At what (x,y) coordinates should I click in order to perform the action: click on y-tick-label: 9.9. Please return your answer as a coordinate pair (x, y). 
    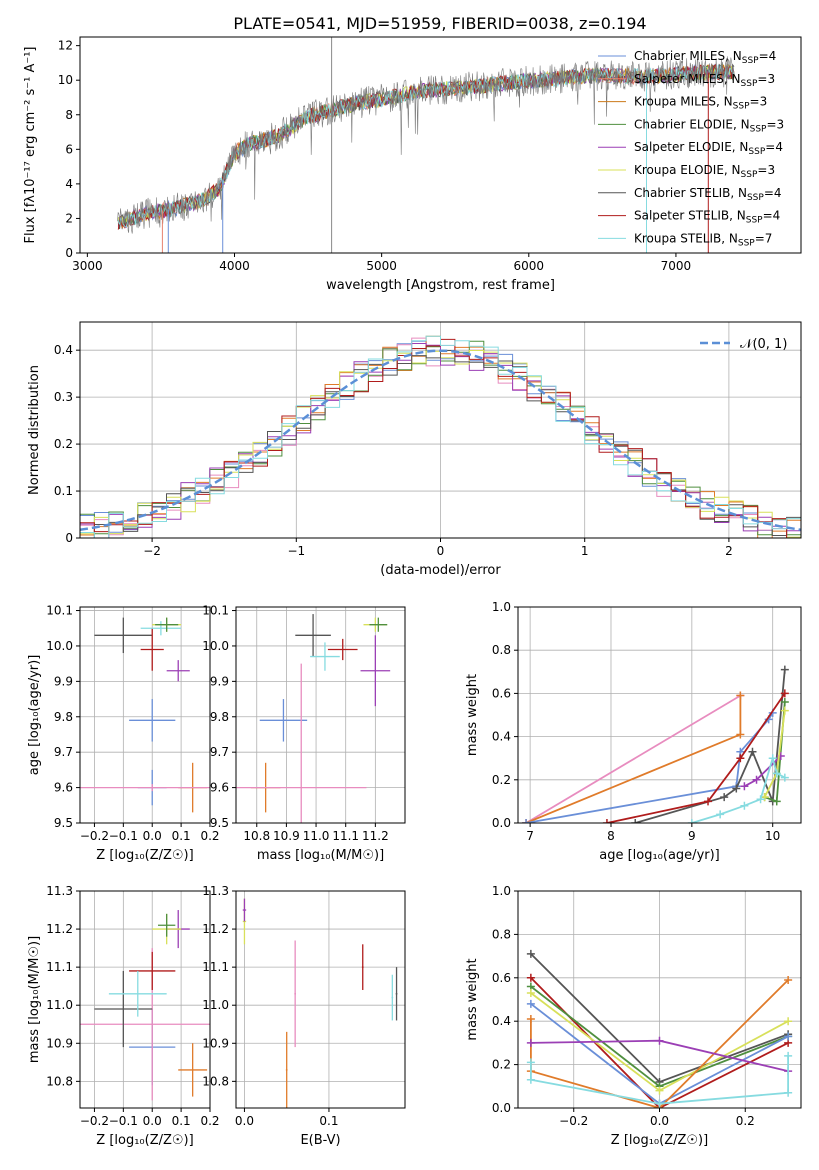
    Looking at the image, I should click on (63, 681).